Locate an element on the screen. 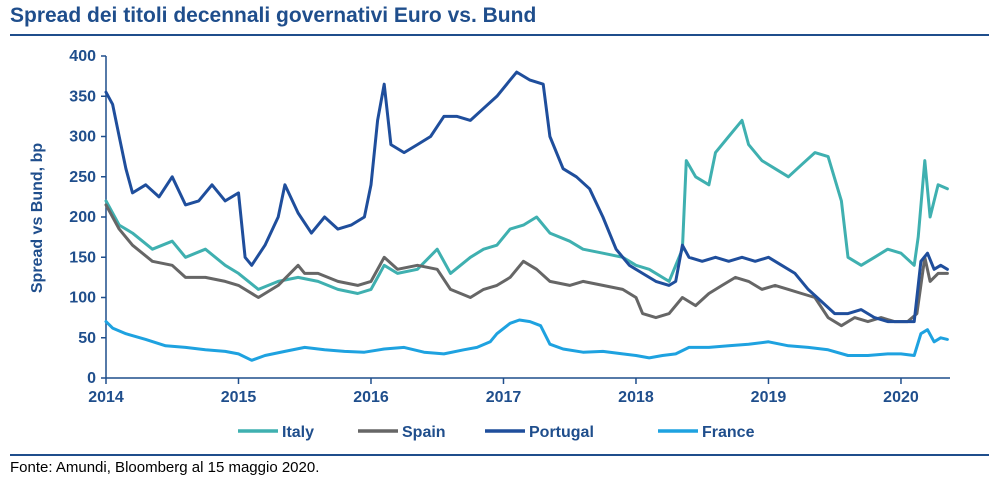  legend-item-france: France is located at coordinates (706, 432).